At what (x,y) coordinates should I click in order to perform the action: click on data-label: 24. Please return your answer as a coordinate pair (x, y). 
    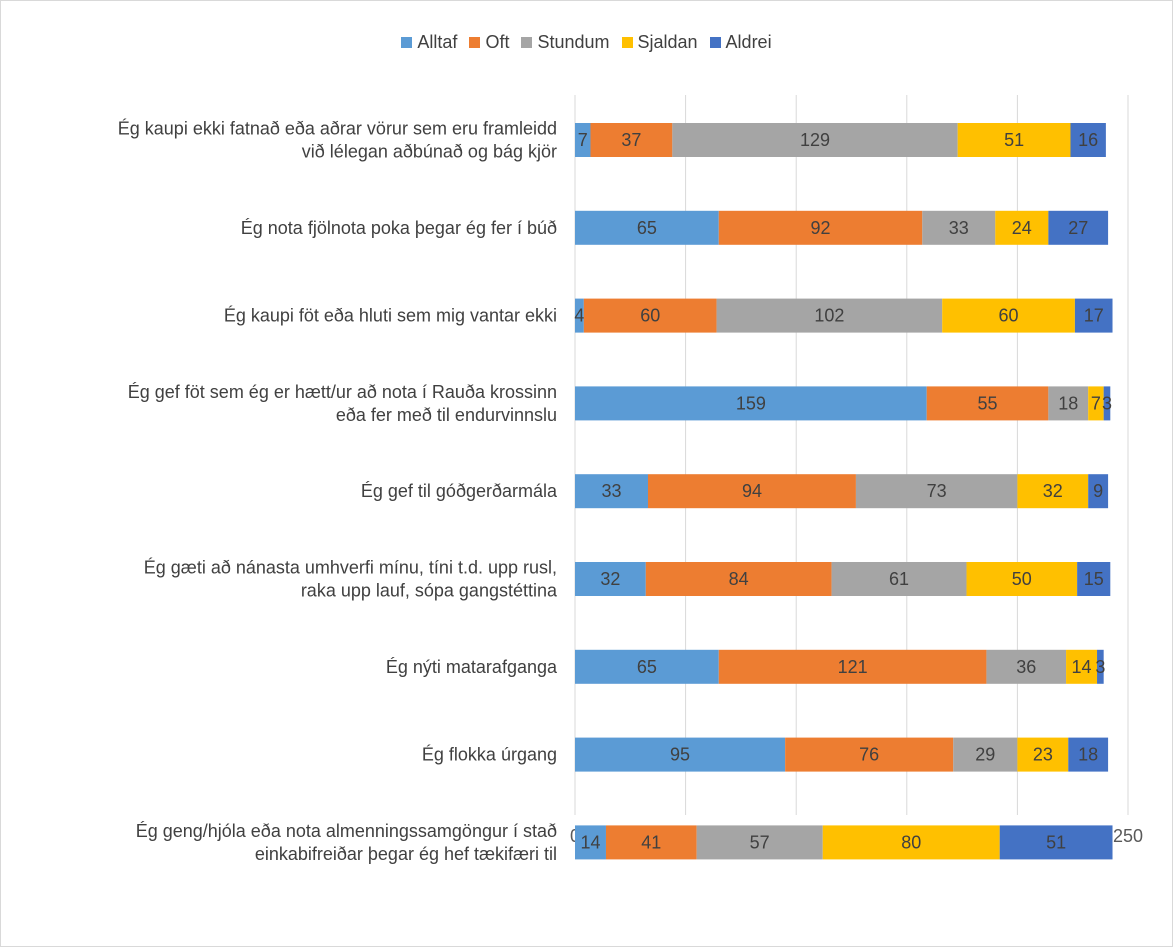
    Looking at the image, I should click on (1022, 228).